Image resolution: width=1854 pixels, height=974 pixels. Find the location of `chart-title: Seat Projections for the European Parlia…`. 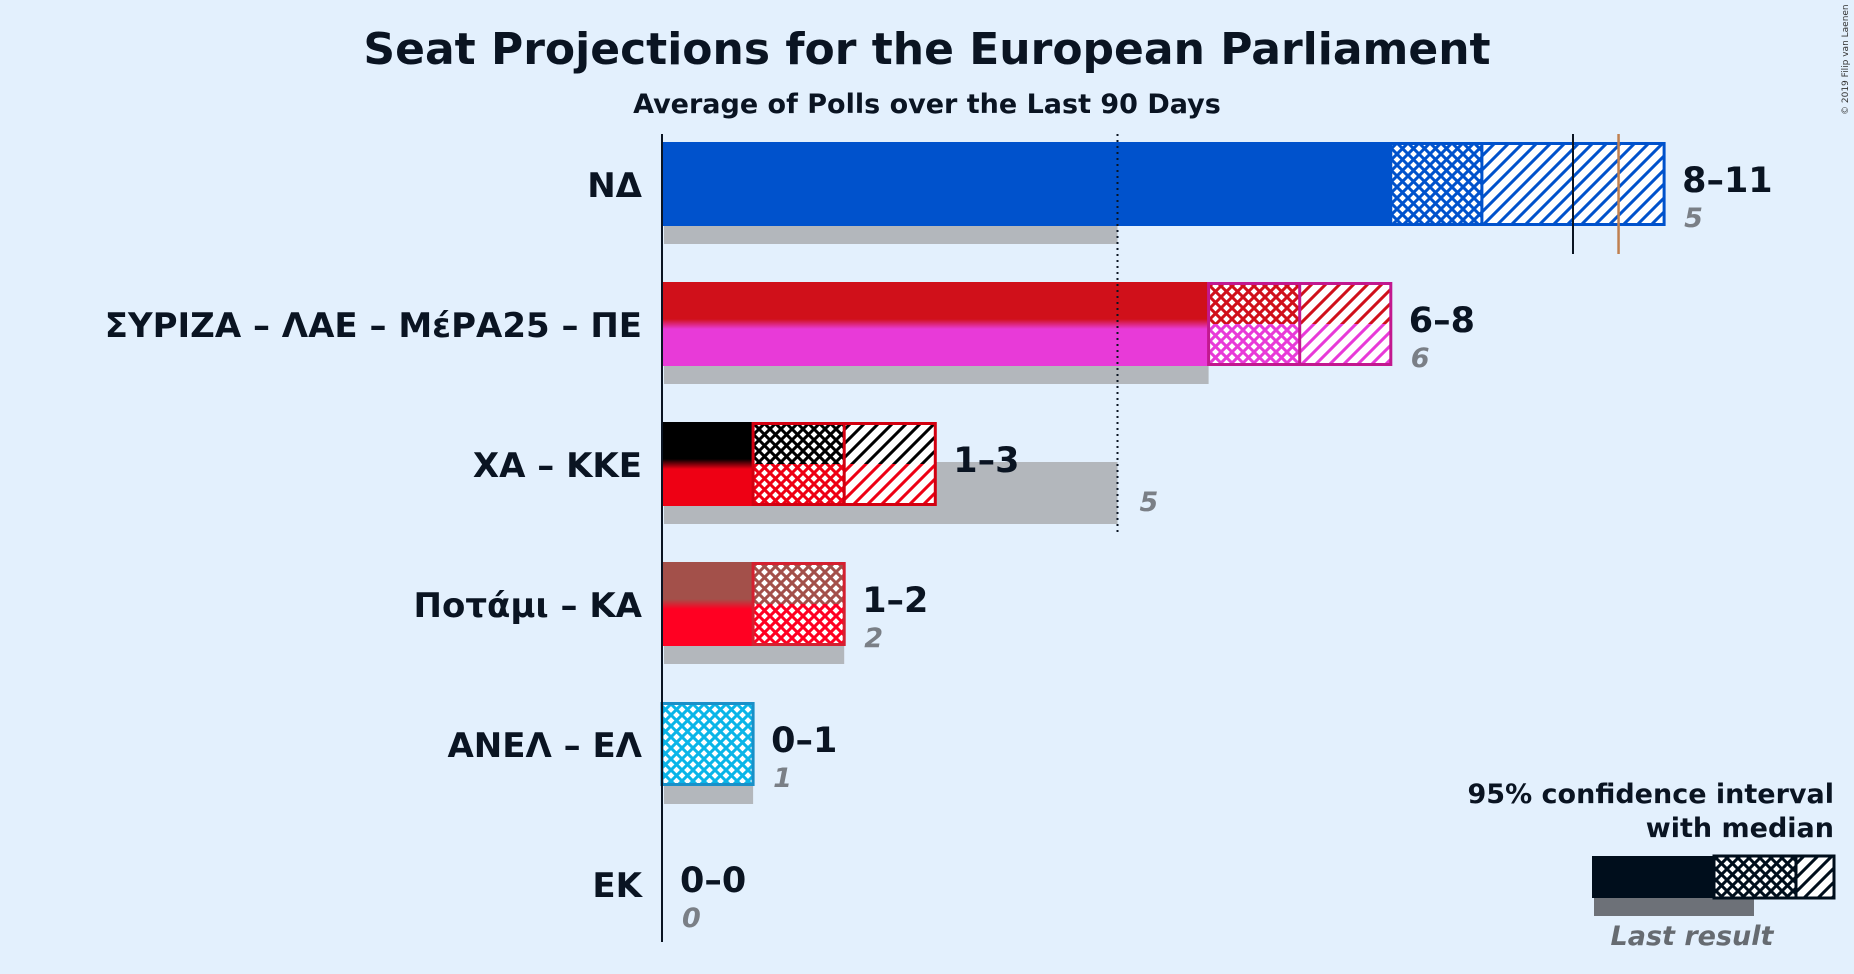

chart-title: Seat Projections for the European Parlia… is located at coordinates (926, 49).